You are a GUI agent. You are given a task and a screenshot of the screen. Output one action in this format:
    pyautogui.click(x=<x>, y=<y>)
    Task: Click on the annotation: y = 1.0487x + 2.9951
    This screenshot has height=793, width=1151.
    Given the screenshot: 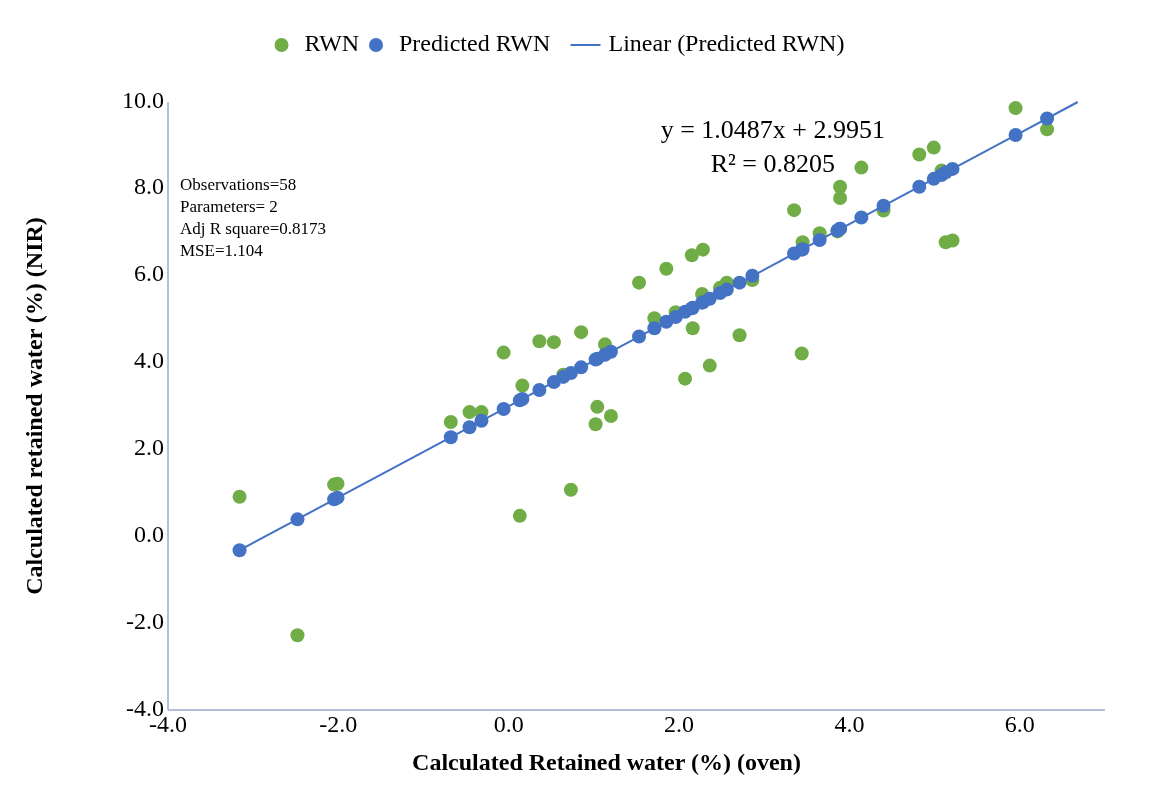 What is the action you would take?
    pyautogui.click(x=772, y=129)
    